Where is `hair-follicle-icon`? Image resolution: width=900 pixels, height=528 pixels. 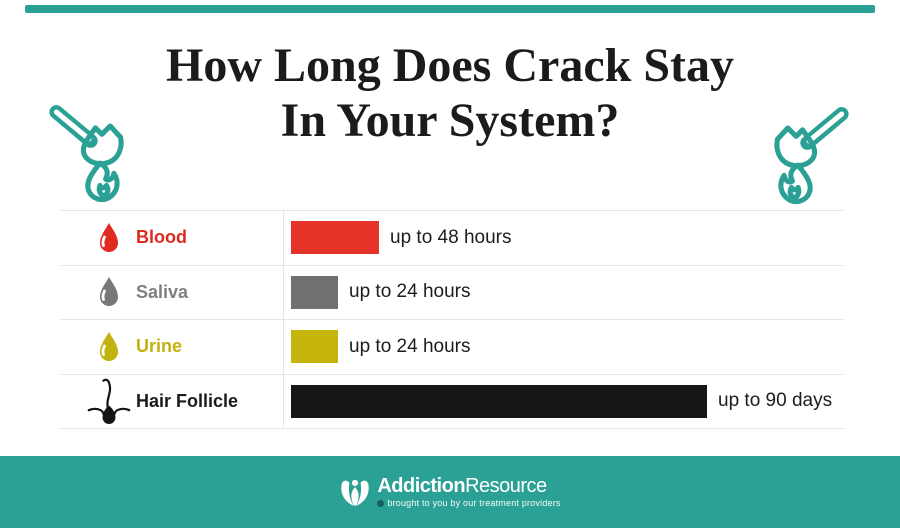 hair-follicle-icon is located at coordinates (109, 401).